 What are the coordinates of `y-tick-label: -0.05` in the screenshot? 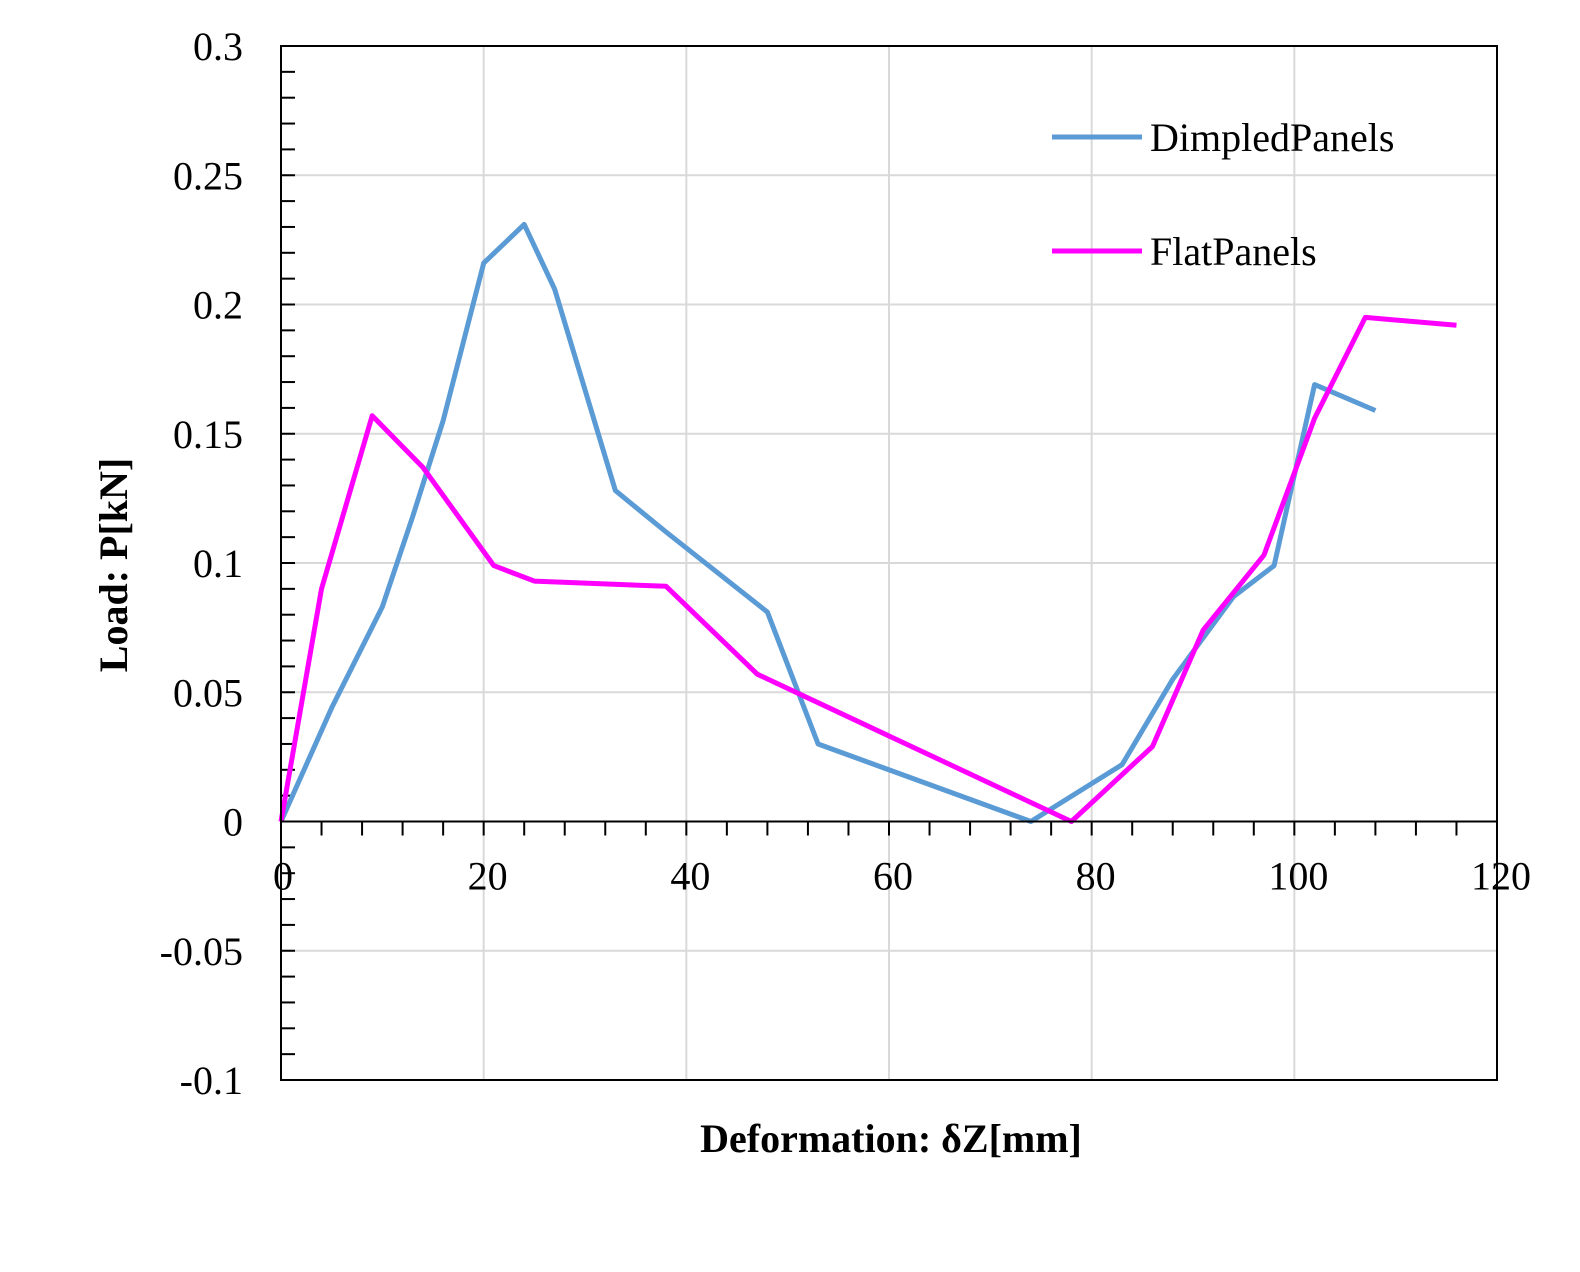 It's located at (201, 951).